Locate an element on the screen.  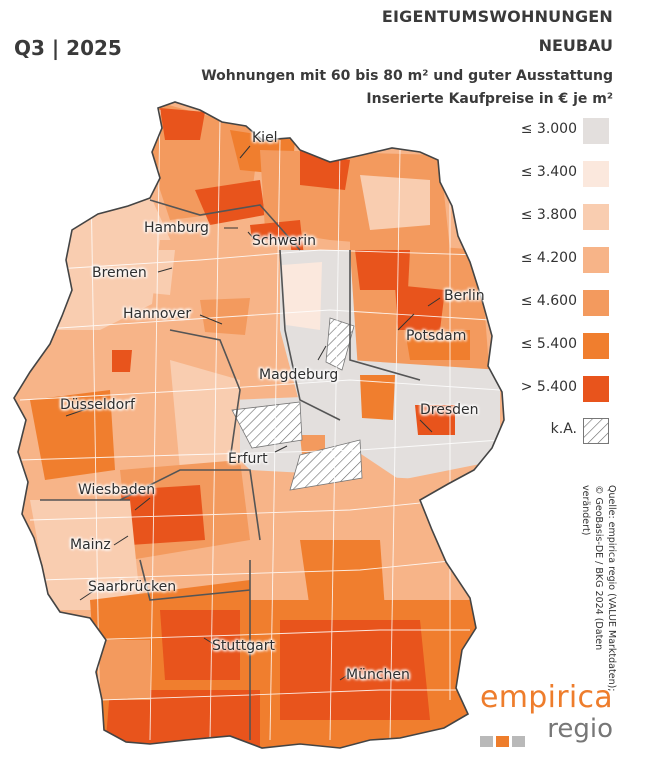
city-label-saarbruecken: Saarbrücken is located at coordinates (132, 587).